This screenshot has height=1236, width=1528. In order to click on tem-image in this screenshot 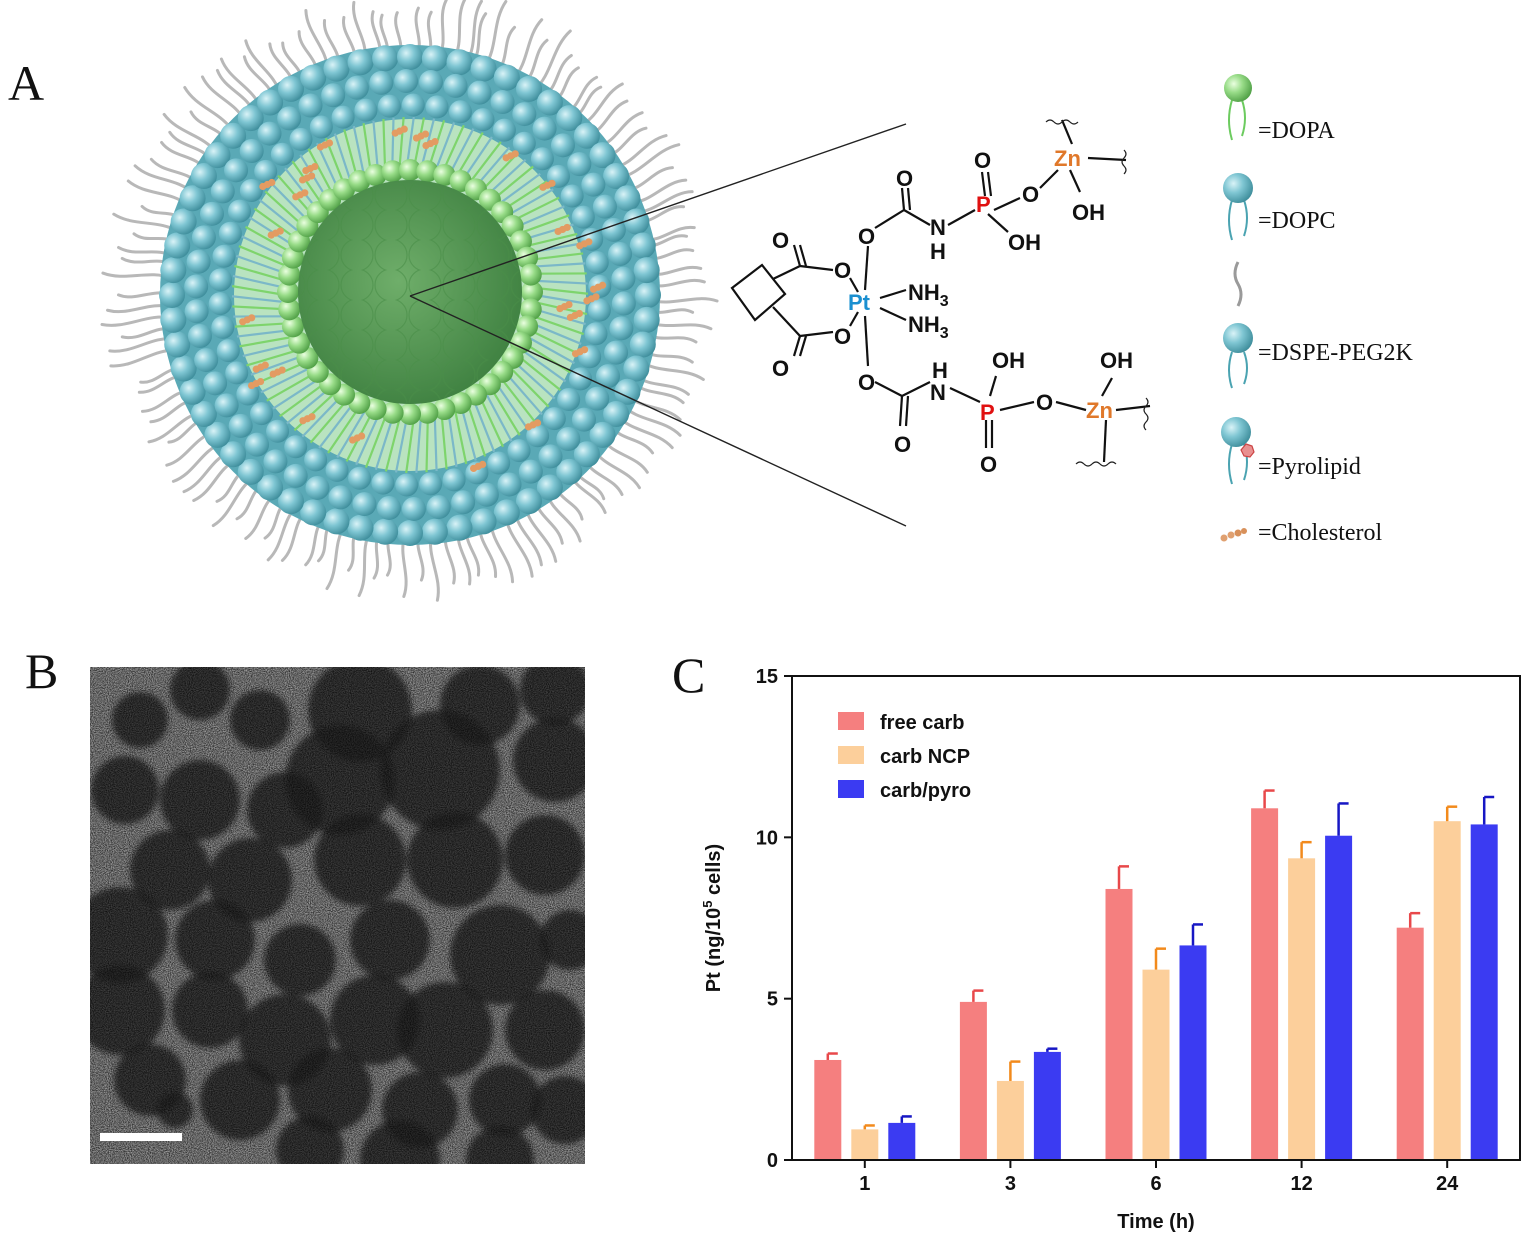, I will do `click(337, 915)`.